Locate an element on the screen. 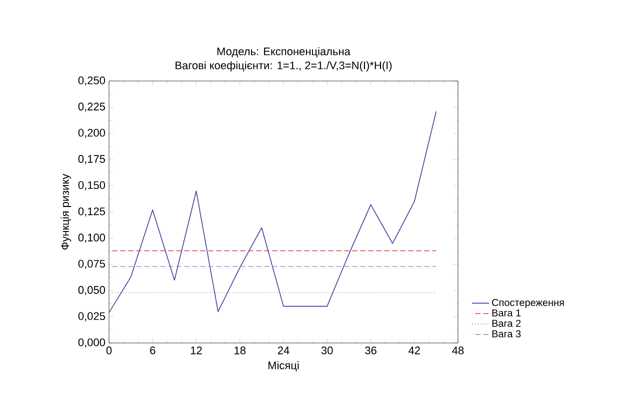  y-axis-title: Функція ризику is located at coordinates (66, 212).